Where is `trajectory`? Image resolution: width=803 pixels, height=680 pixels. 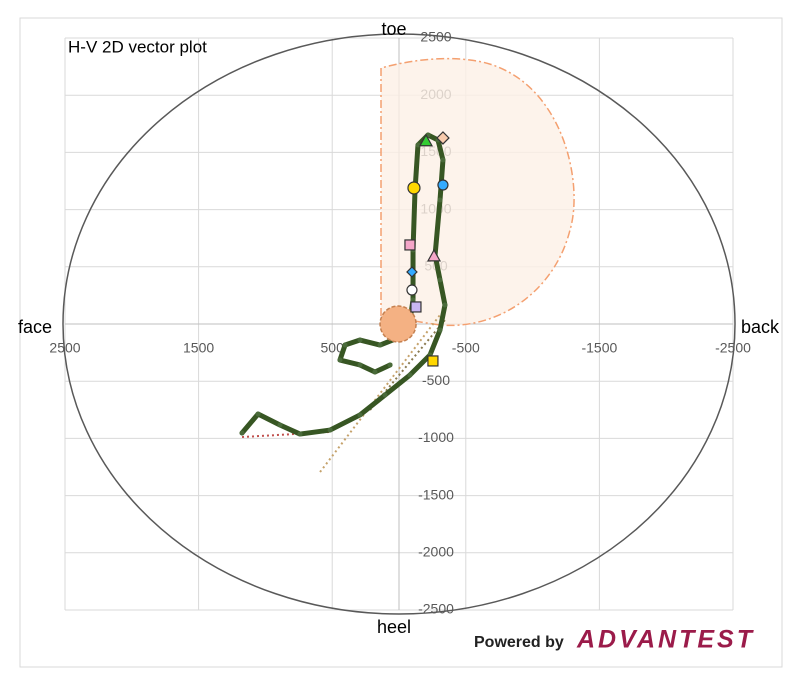 trajectory is located at coordinates (343, 284).